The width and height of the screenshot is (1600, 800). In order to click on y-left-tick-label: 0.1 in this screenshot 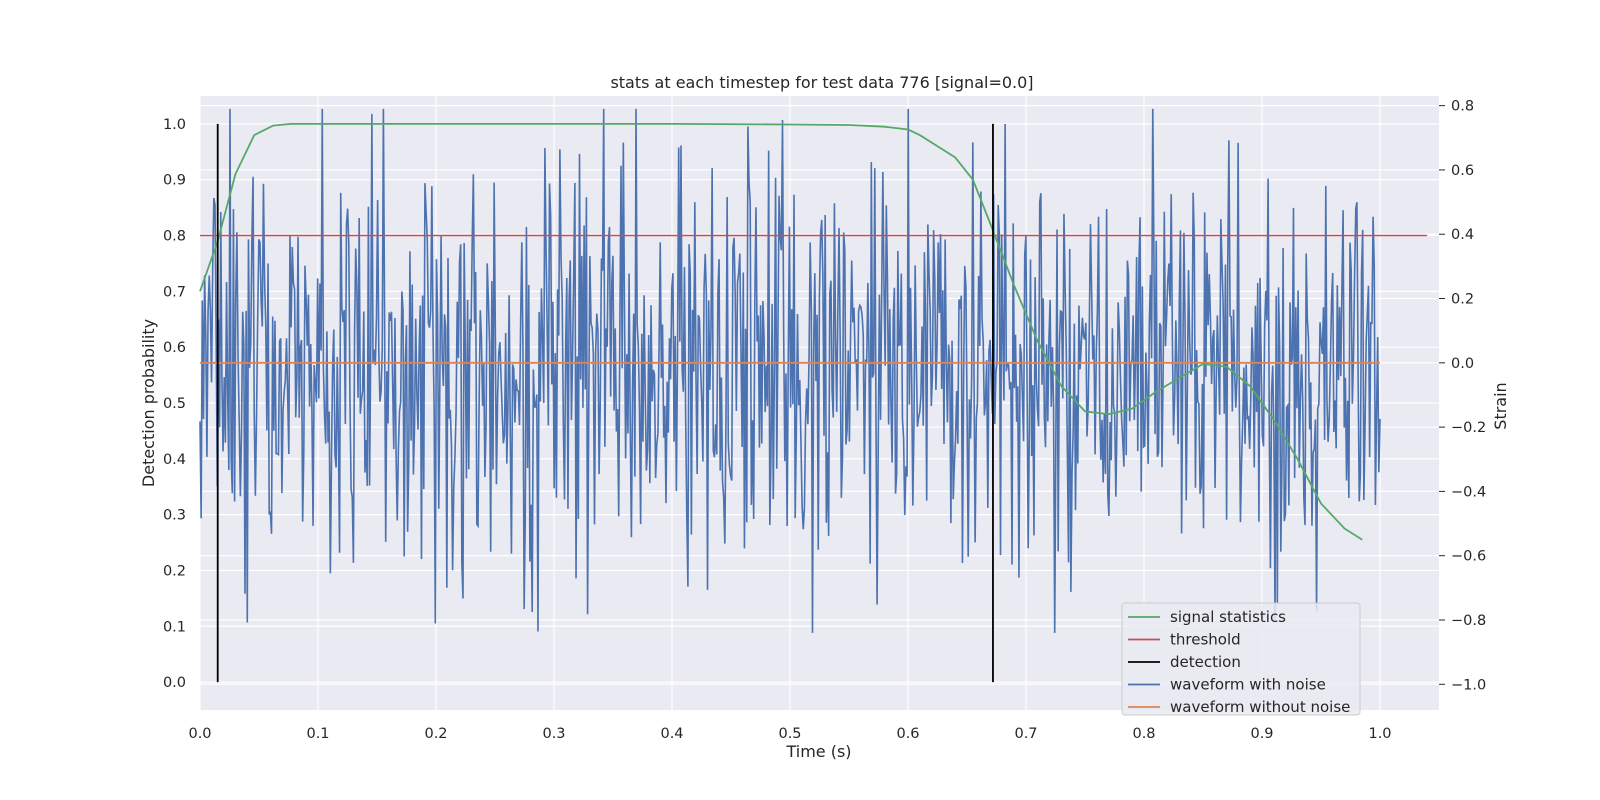, I will do `click(174, 627)`.